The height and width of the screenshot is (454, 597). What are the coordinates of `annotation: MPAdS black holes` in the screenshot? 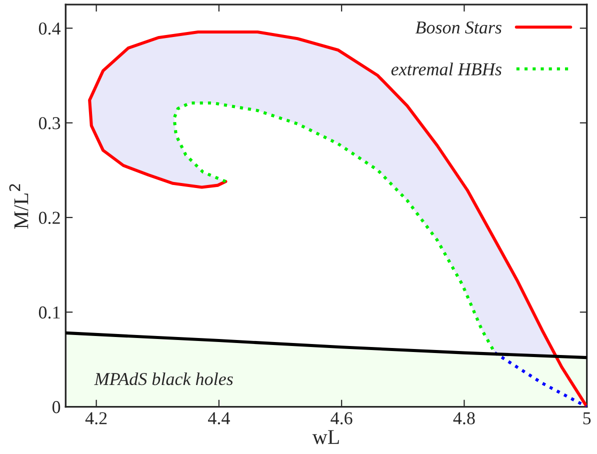 It's located at (163, 379).